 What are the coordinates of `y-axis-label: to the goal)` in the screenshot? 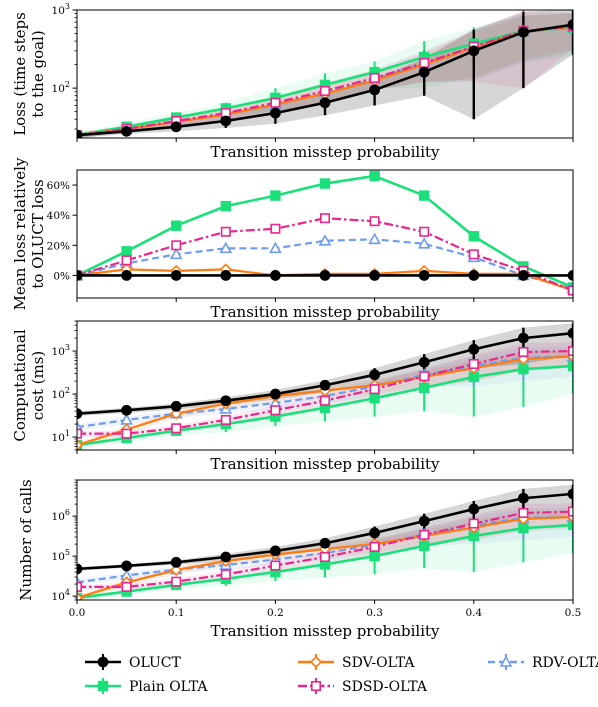 It's located at (38, 73).